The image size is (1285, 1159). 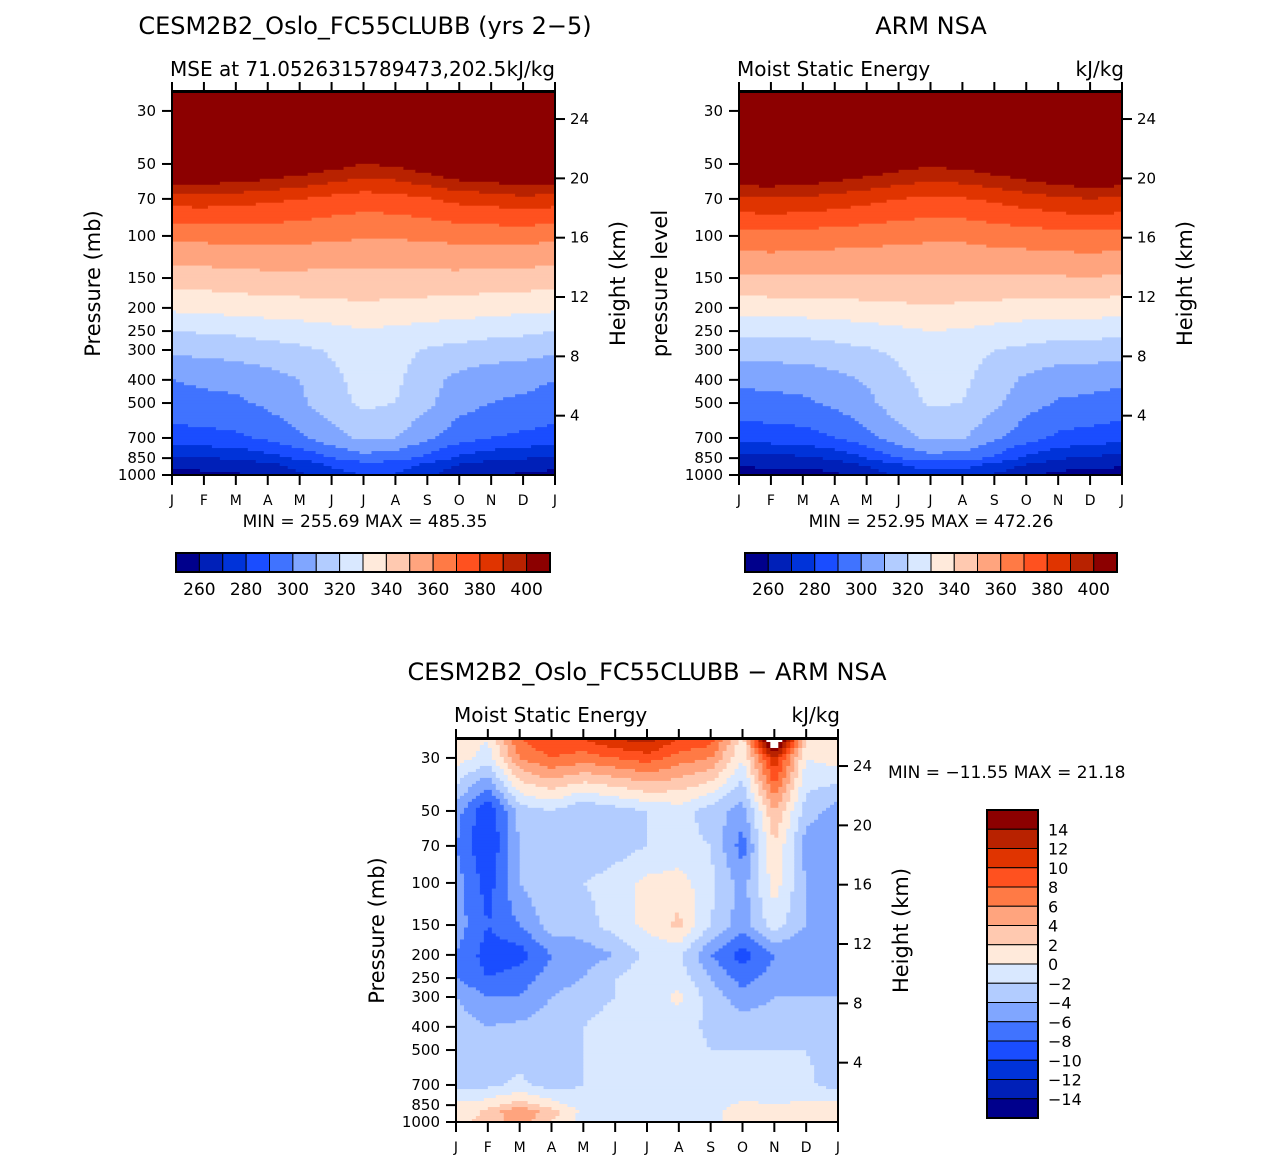 What do you see at coordinates (1058, 868) in the screenshot?
I see `colorbar-label: 10` at bounding box center [1058, 868].